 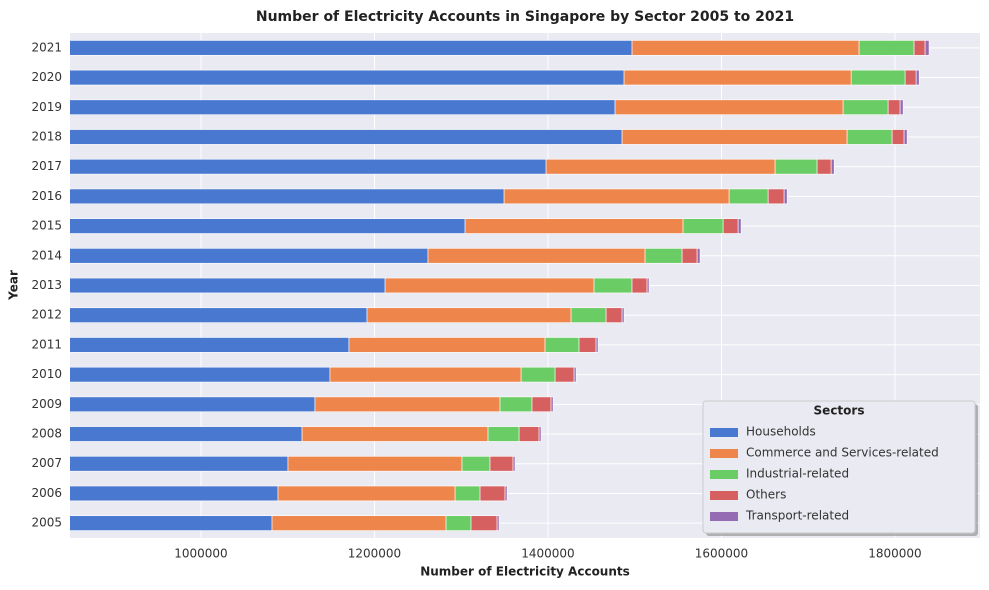 I want to click on y-tick-label: 2007, so click(x=46, y=463).